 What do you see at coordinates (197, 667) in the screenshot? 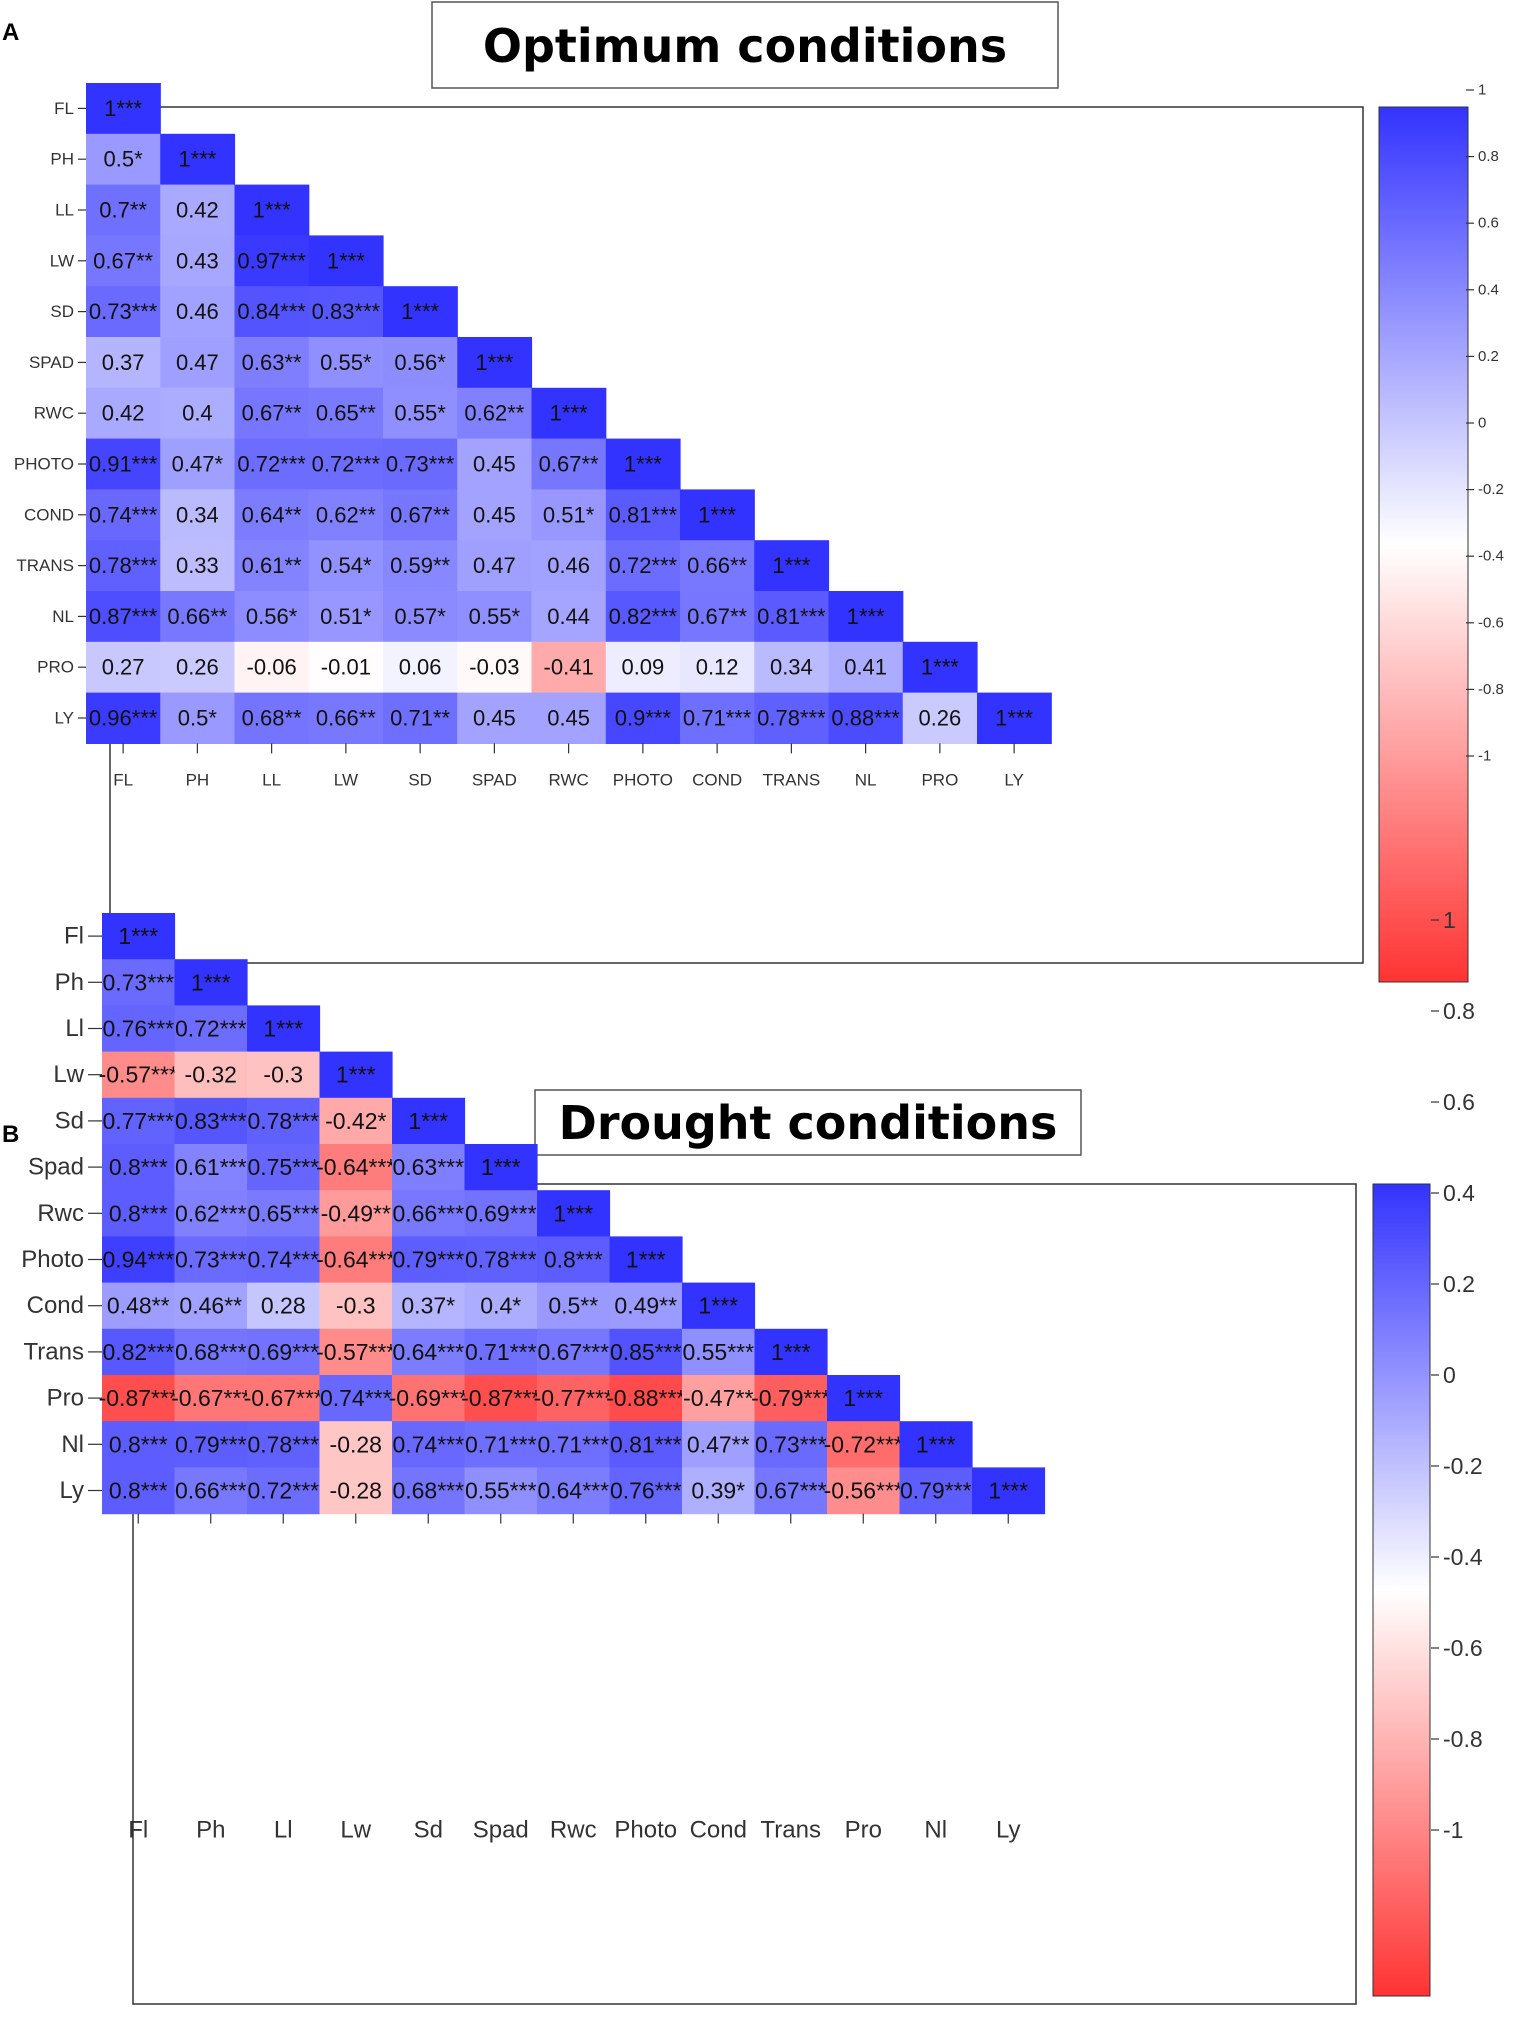
I see `panel-a-cell-label-pro-ph: 0.26` at bounding box center [197, 667].